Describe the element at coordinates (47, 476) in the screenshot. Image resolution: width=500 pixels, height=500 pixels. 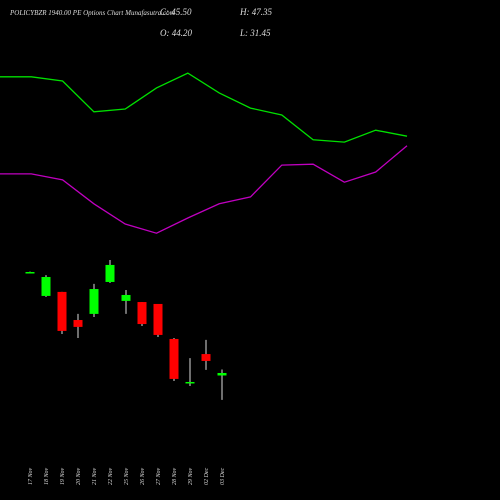
I see `x-tick-label: 18 Nov` at that location.